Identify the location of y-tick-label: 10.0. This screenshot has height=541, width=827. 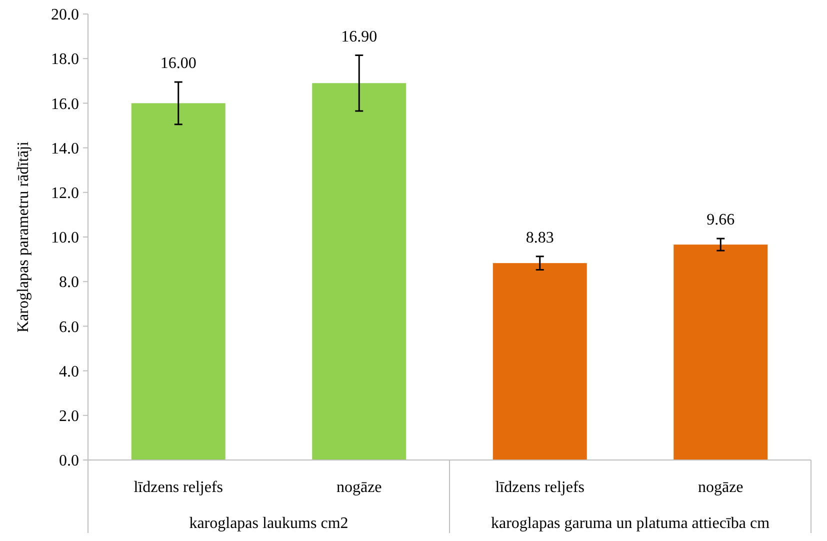
(65, 238).